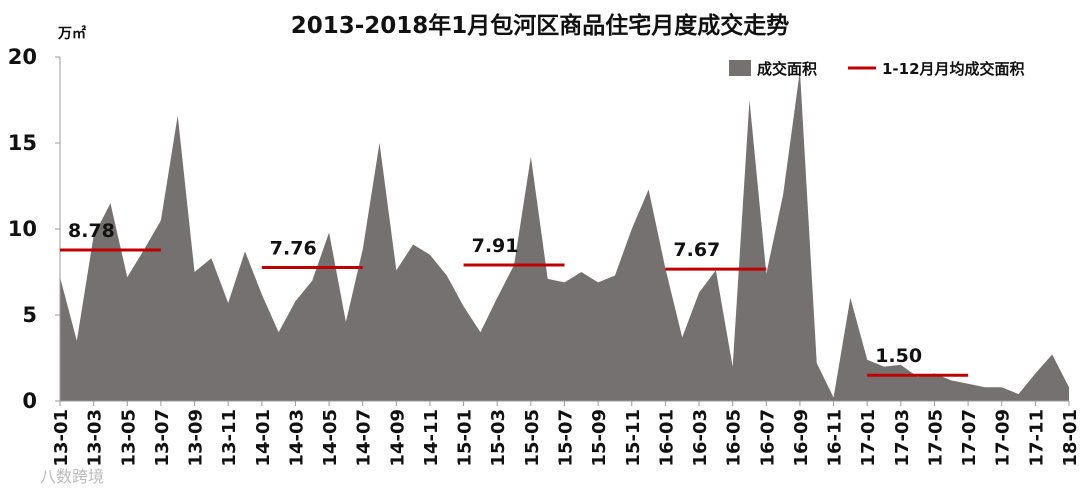 The image size is (1080, 494). I want to click on watermark: 八数跨境, so click(72, 476).